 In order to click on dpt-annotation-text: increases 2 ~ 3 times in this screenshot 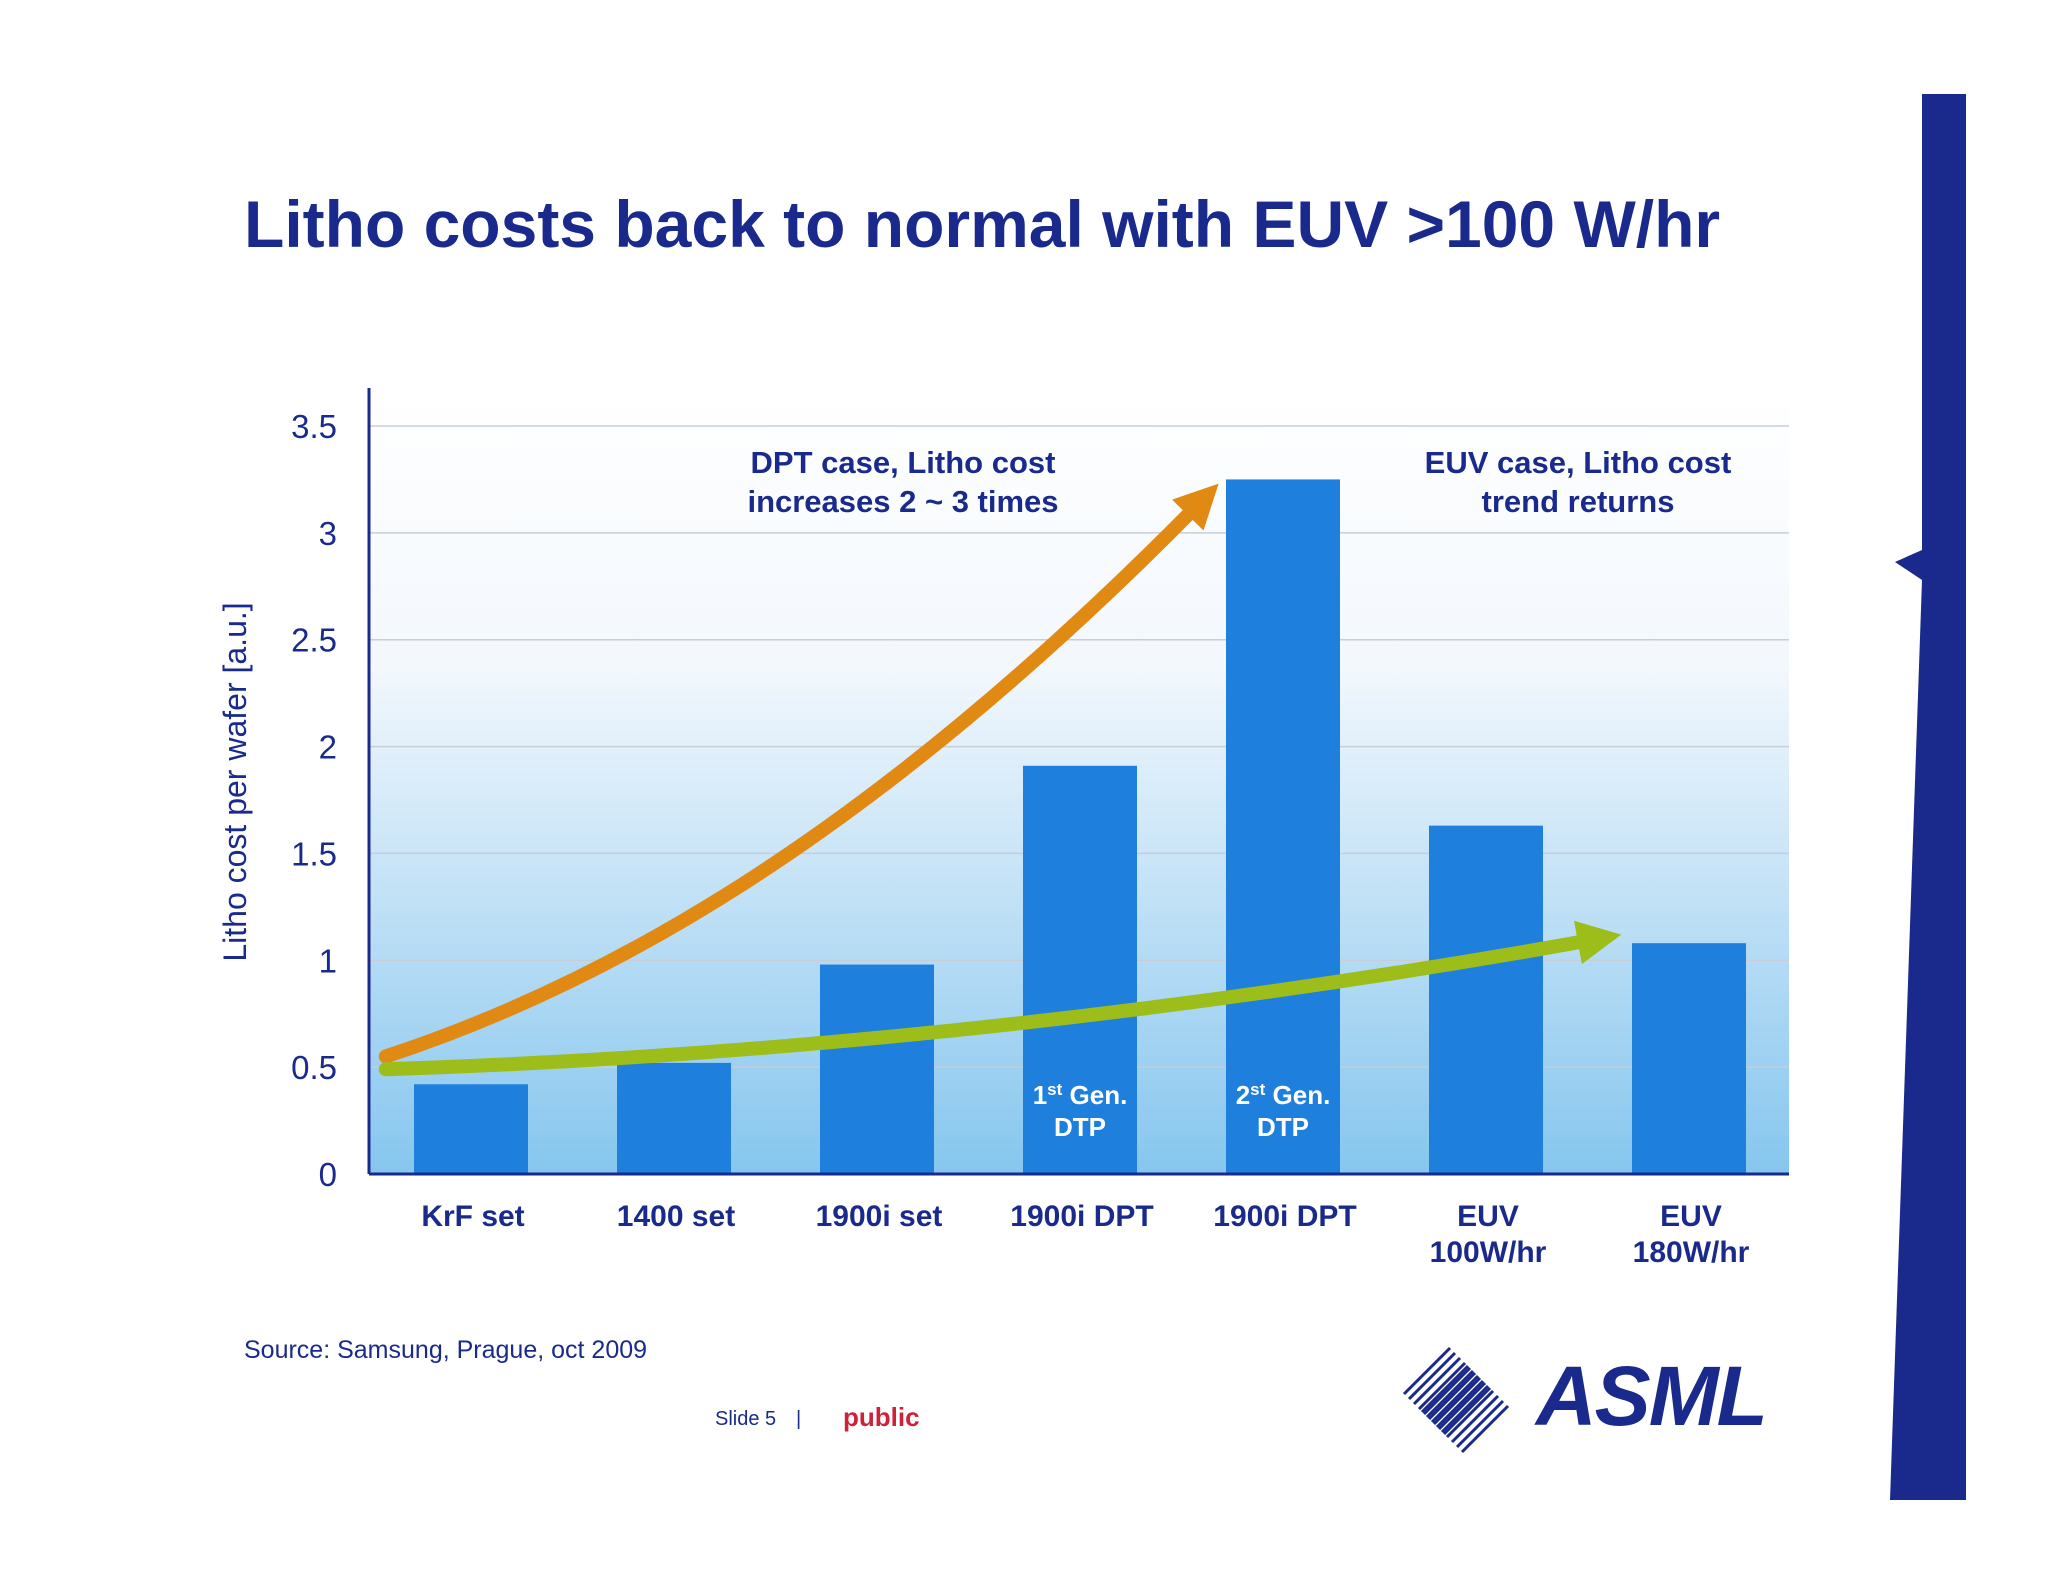, I will do `click(902, 501)`.